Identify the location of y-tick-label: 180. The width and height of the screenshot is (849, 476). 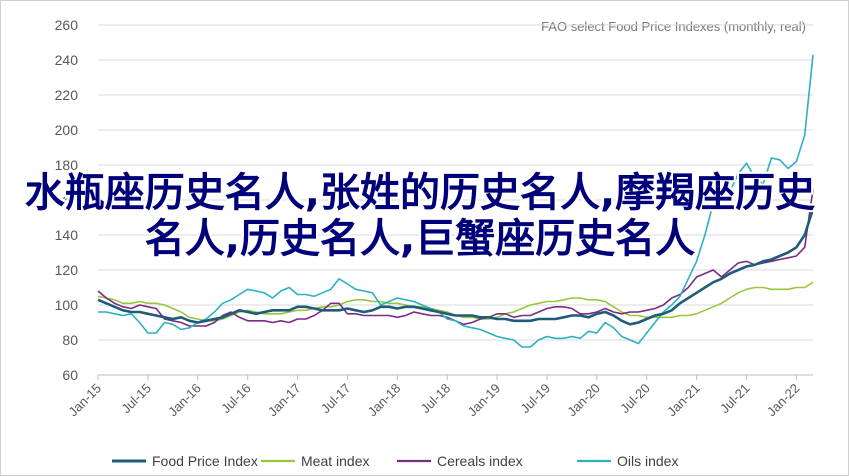
(67, 165).